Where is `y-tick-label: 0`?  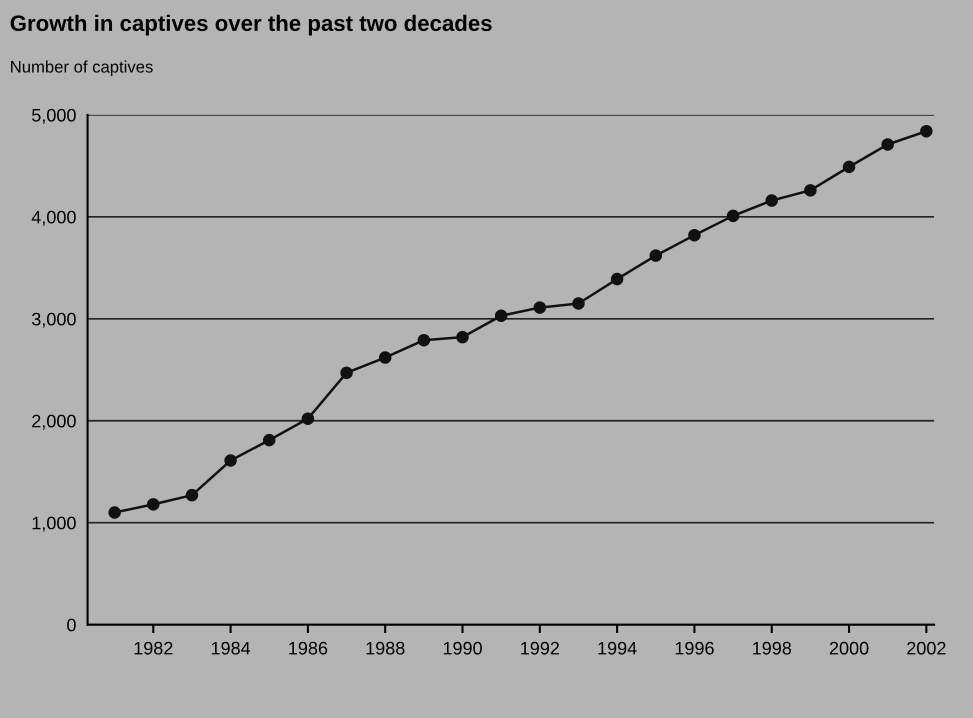 y-tick-label: 0 is located at coordinates (71, 625).